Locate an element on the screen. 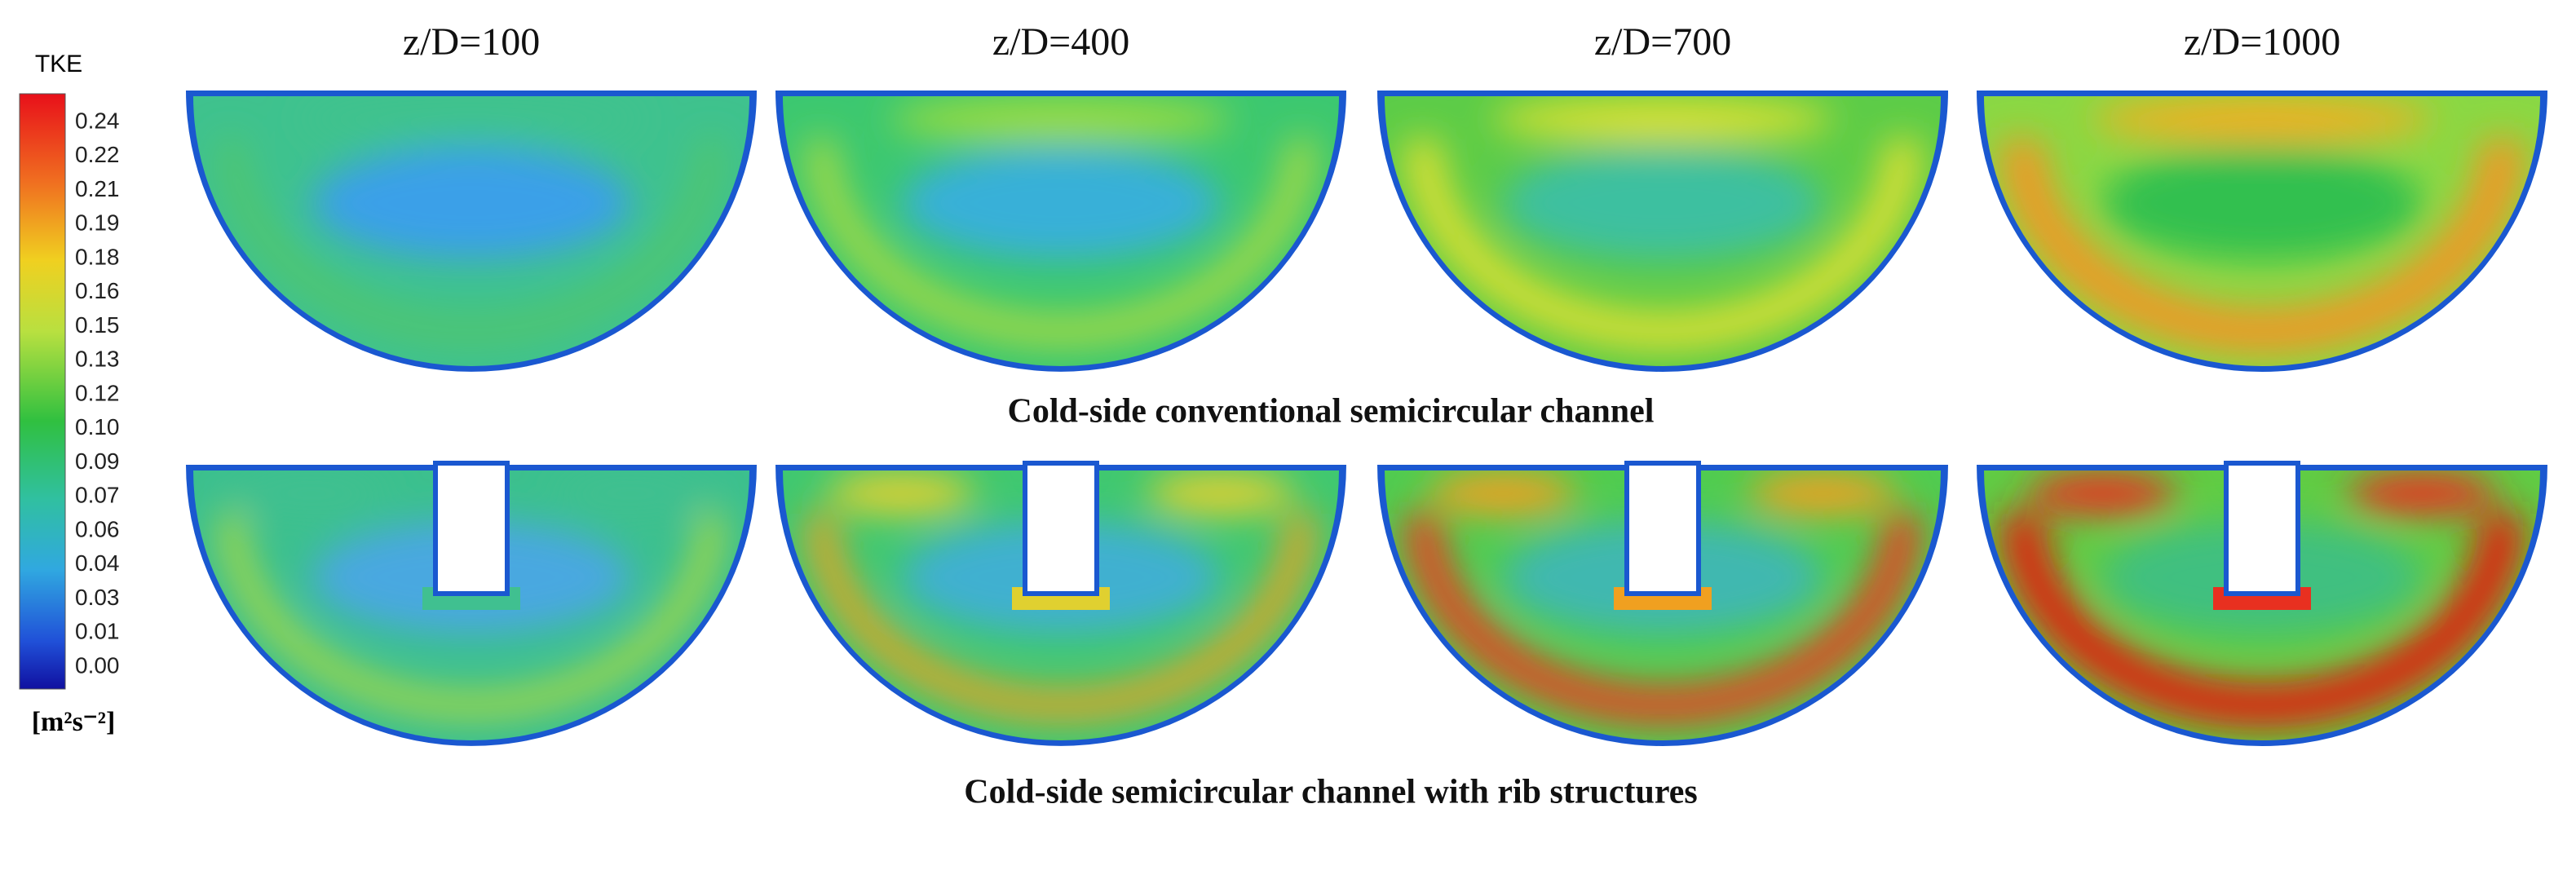 This screenshot has height=879, width=2576. colorbar is located at coordinates (42, 391).